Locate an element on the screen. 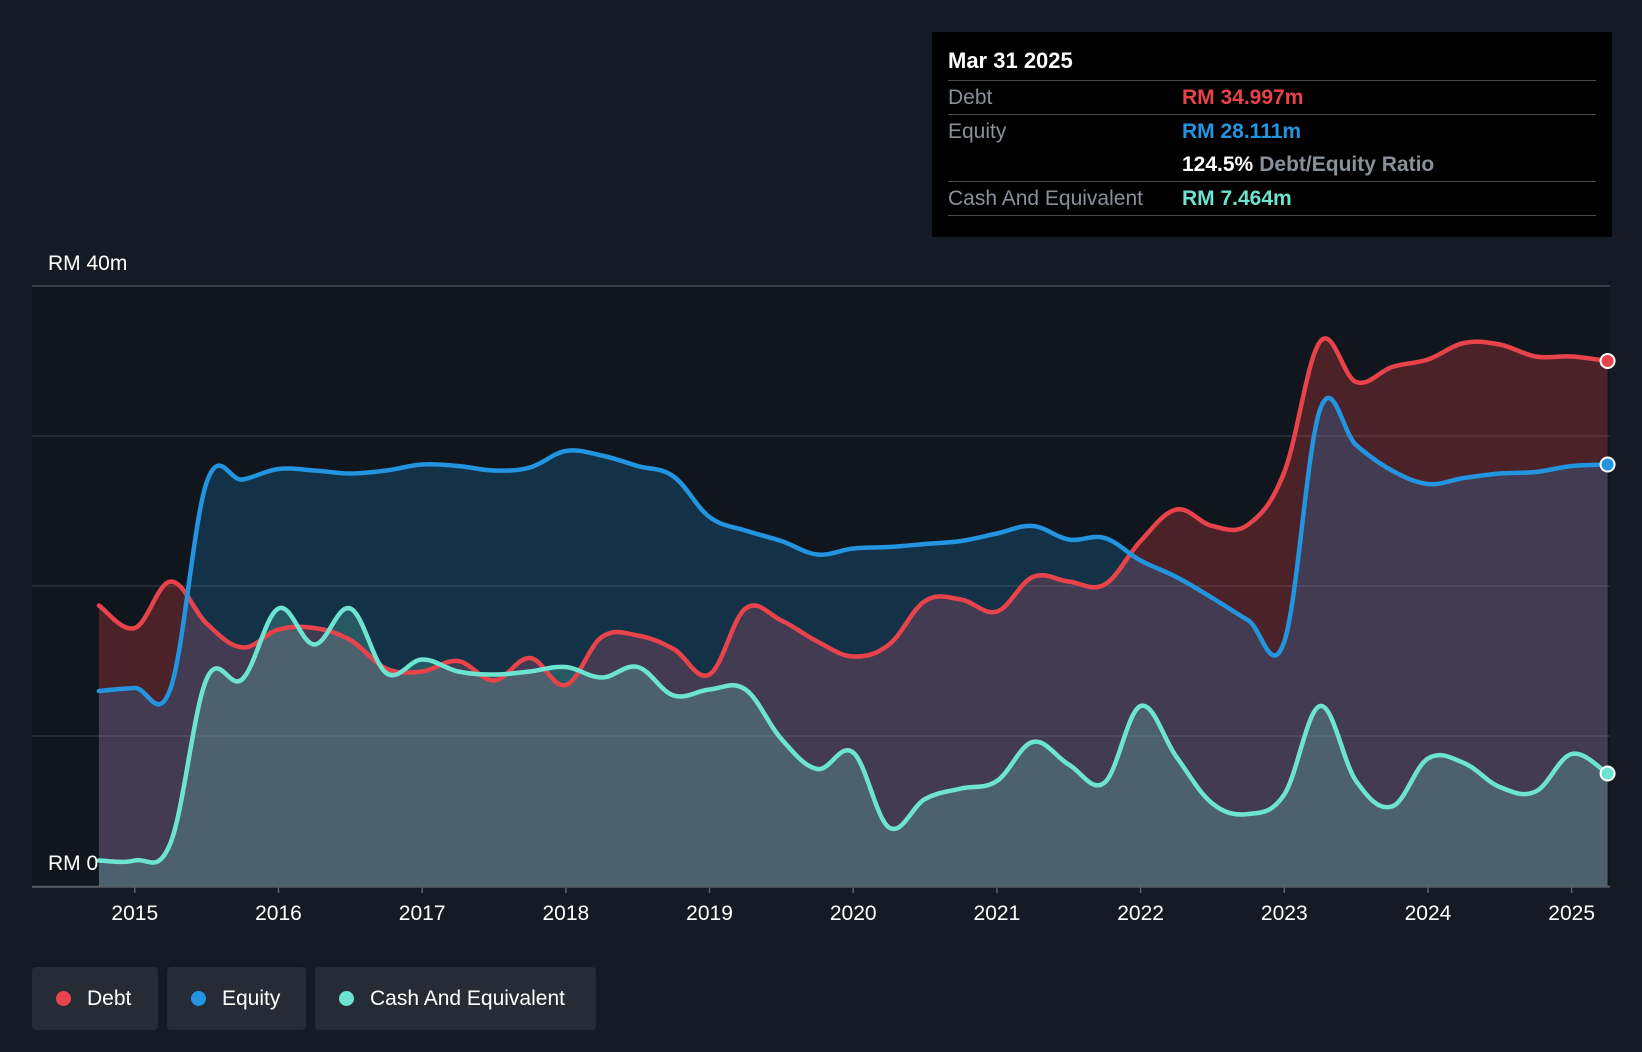 This screenshot has width=1642, height=1052. tooltip-equity-row: Equity RM 28.111m is located at coordinates (1272, 131).